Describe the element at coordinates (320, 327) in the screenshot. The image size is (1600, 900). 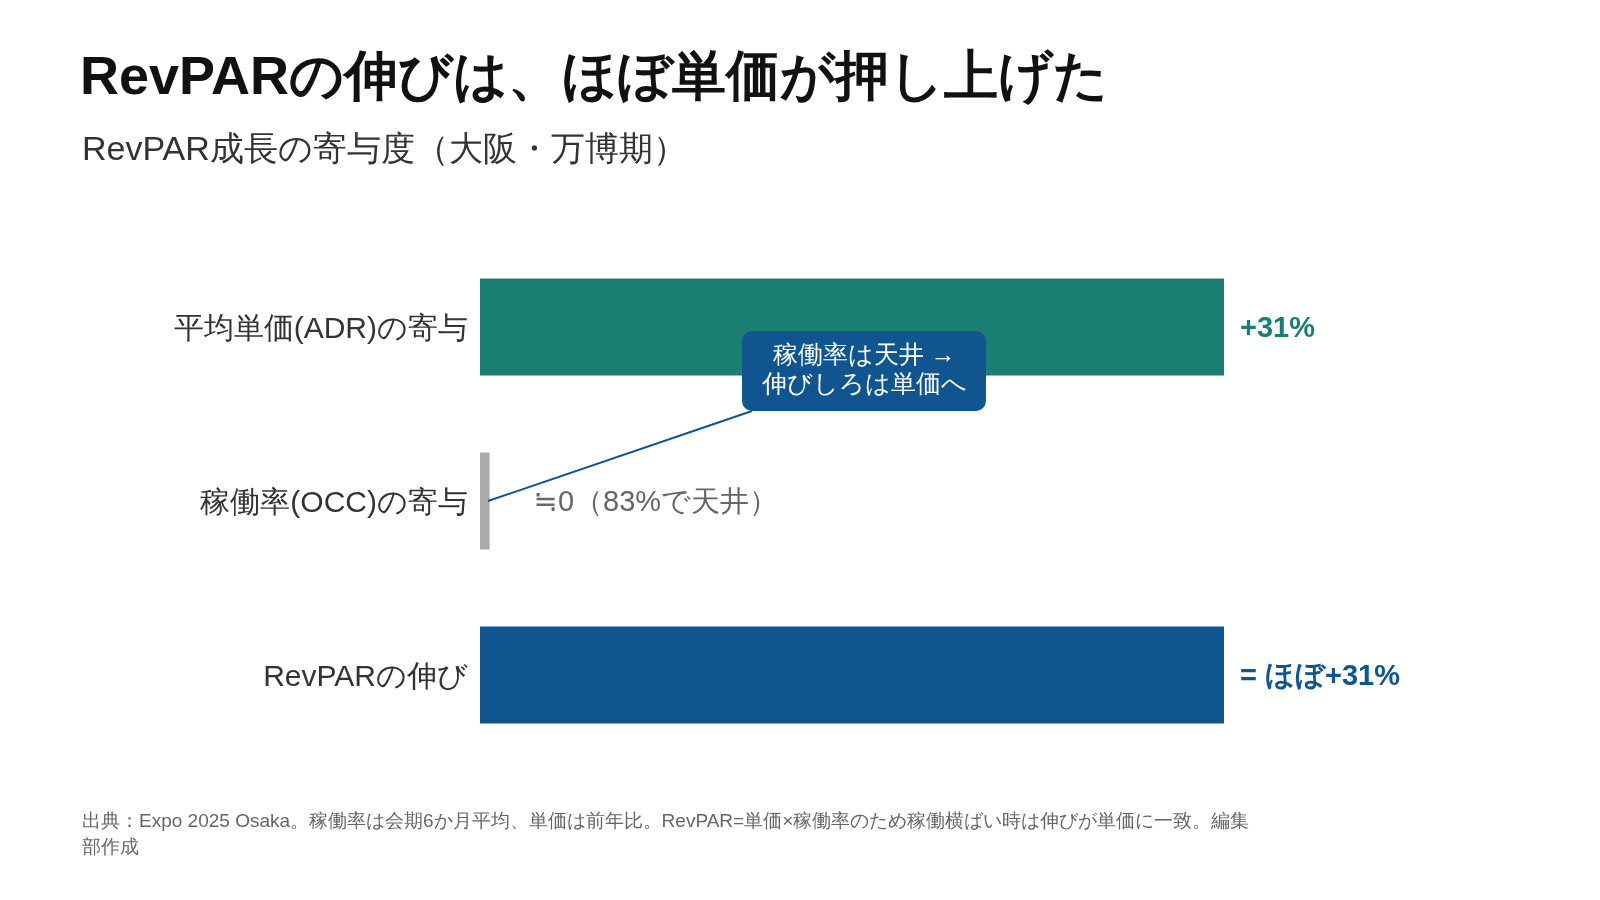
I see `y-tick-label: 平均単価(ADR)の寄与` at that location.